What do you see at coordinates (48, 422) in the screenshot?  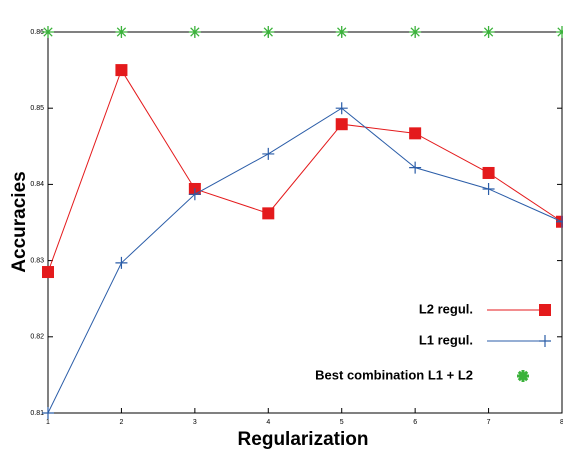 I see `x-tick-label: 1` at bounding box center [48, 422].